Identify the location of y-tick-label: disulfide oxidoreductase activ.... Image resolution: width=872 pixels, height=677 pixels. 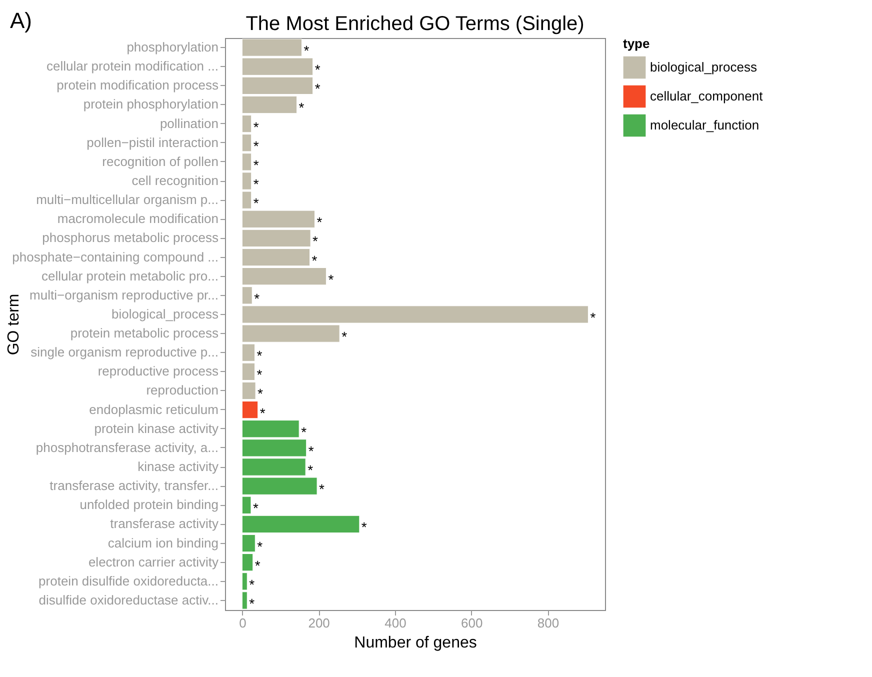
(128, 600).